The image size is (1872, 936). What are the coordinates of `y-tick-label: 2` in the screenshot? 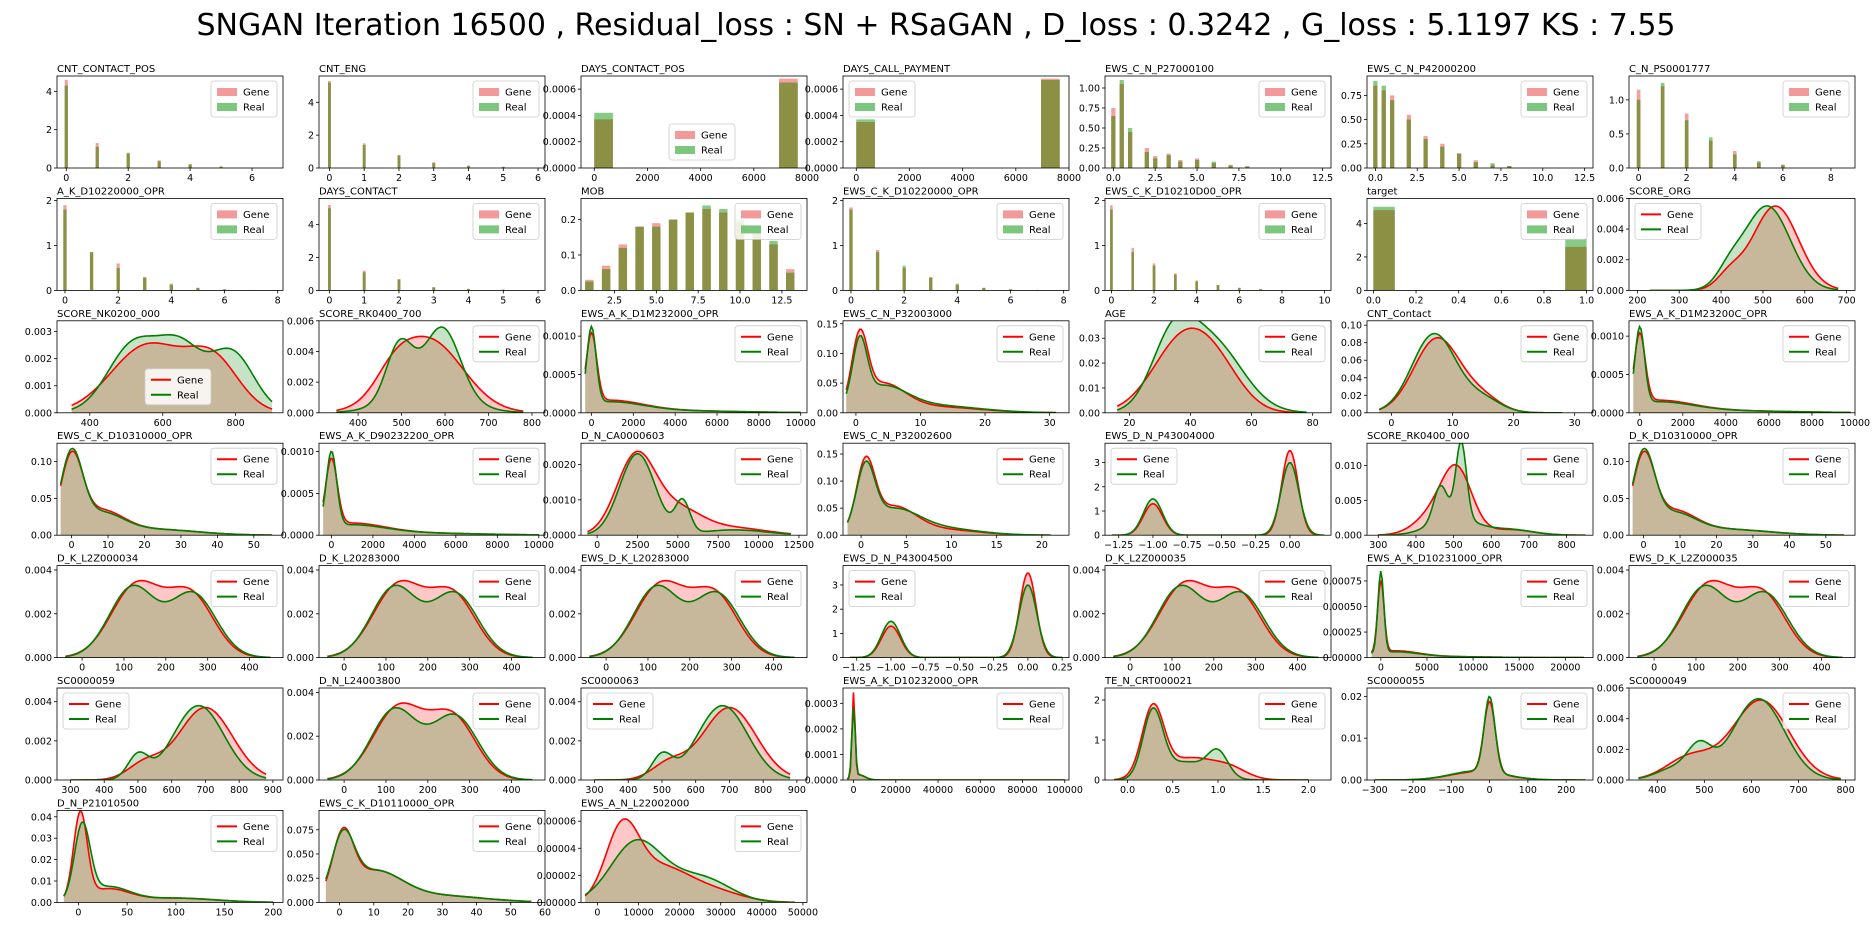 It's located at (1097, 701).